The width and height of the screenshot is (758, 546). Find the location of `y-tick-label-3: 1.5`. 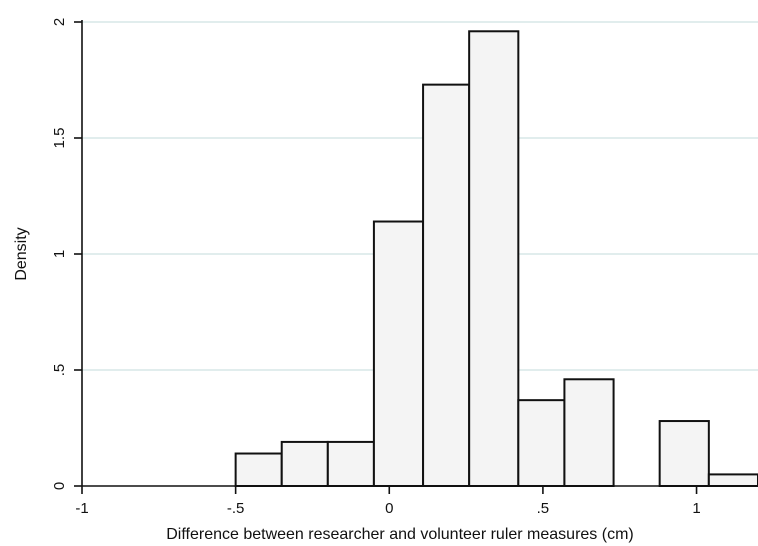

y-tick-label-3: 1.5 is located at coordinates (59, 138).